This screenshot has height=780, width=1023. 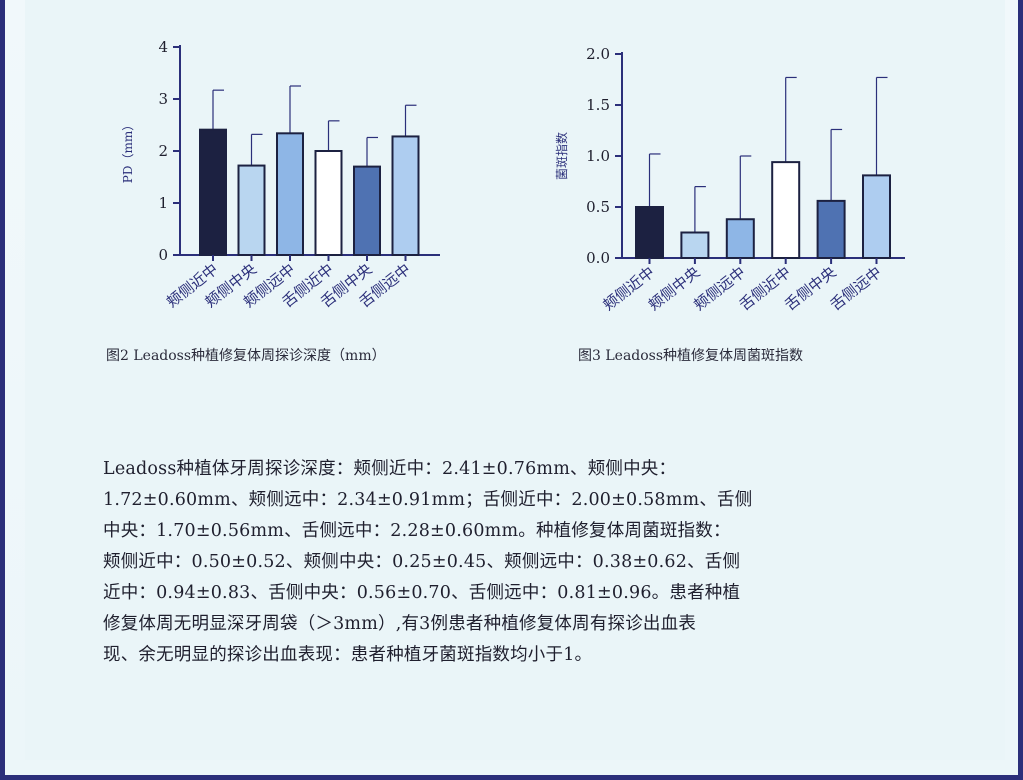 I want to click on summary-line: Leadoss种植体牙周探诊深度：颊侧近中：2.41±0.76mm、颊侧中央：, so click(x=390, y=469).